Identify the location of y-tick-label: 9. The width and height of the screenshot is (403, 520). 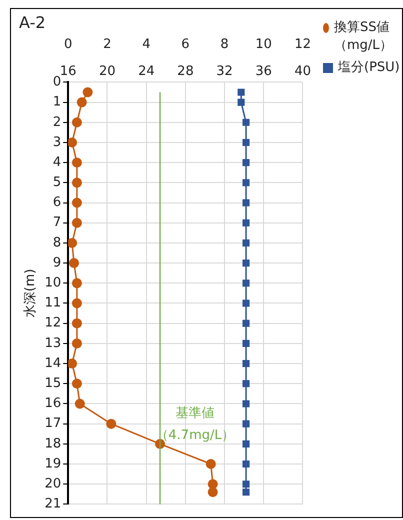
(57, 262).